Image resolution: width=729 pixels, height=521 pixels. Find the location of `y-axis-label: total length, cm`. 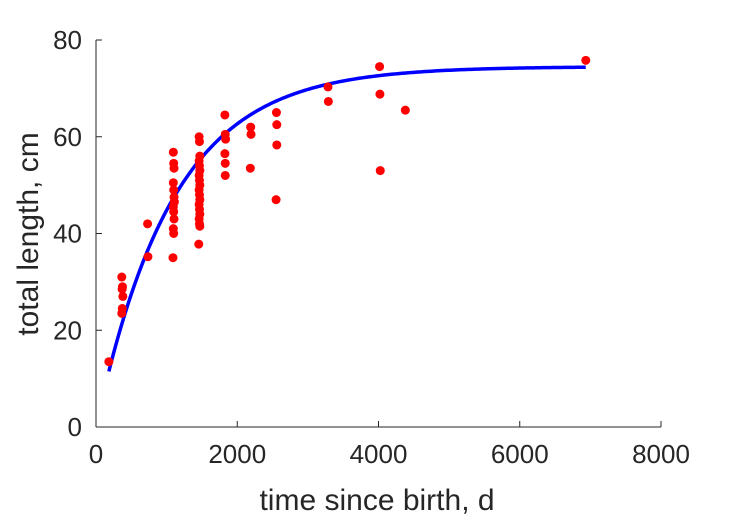

y-axis-label: total length, cm is located at coordinates (28, 233).